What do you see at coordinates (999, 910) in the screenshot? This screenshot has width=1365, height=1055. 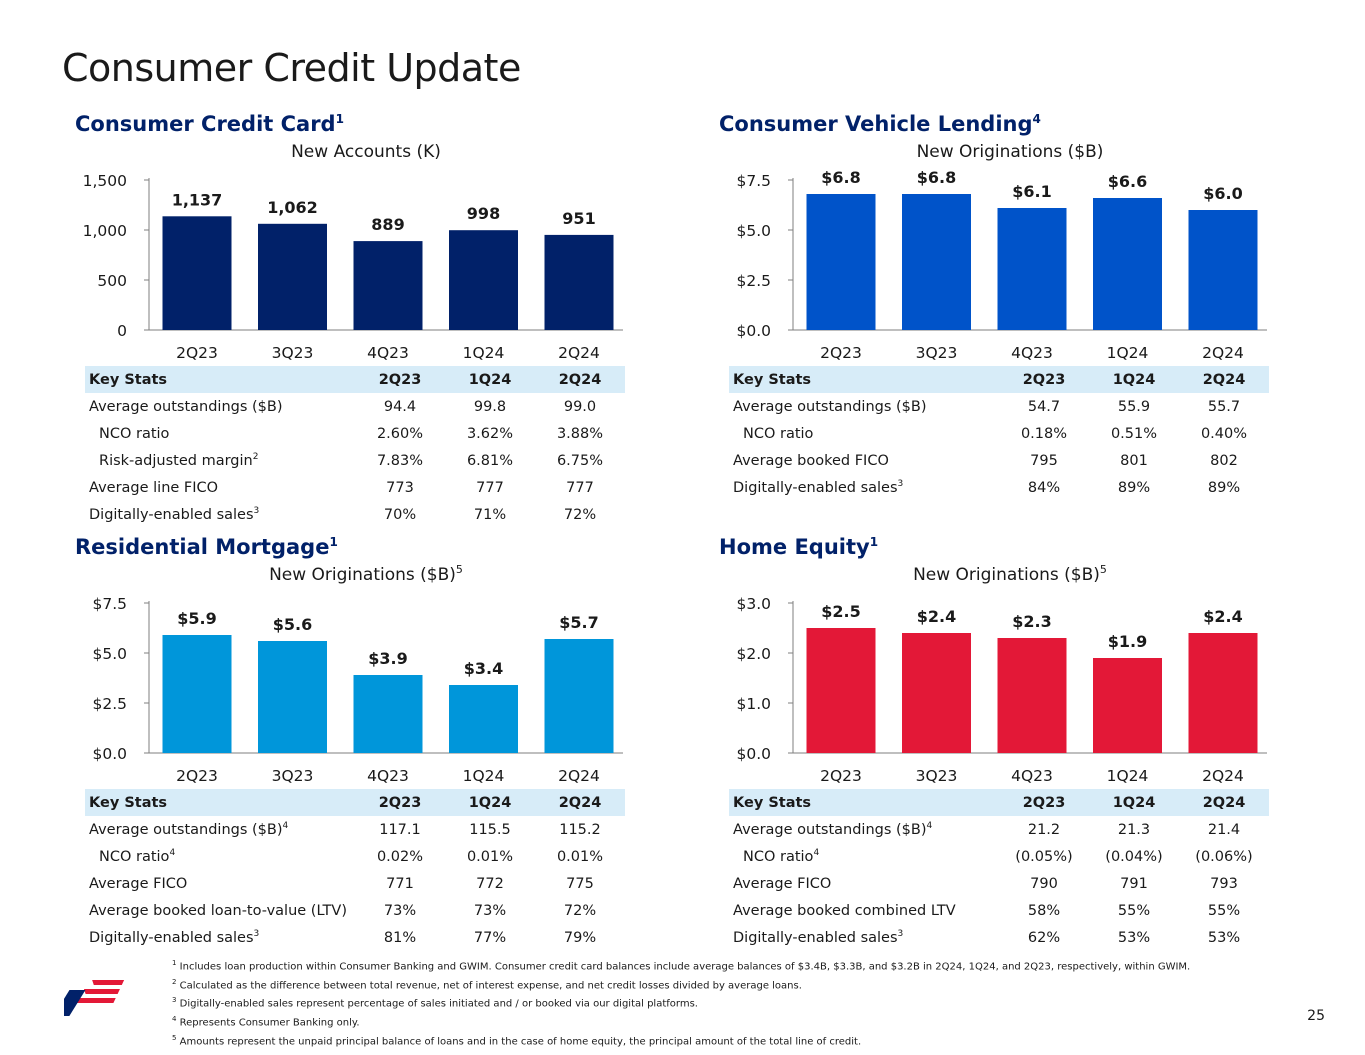 I see `table-row: Average booked combined LTV 58% 55% 55%` at bounding box center [999, 910].